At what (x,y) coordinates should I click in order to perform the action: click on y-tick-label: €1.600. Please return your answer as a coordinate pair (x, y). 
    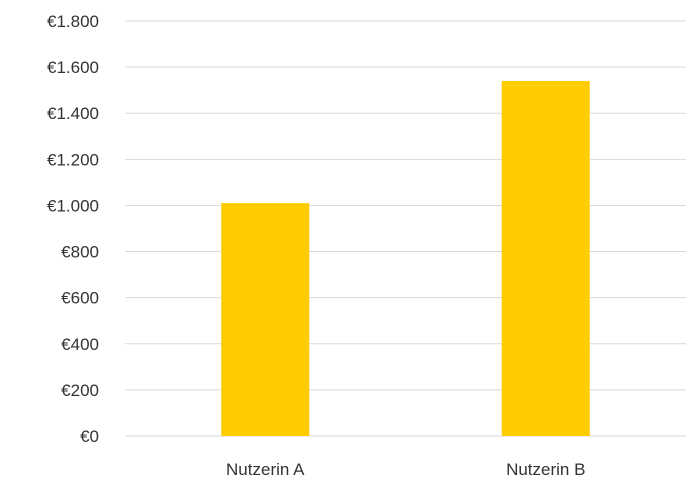
    Looking at the image, I should click on (73, 67).